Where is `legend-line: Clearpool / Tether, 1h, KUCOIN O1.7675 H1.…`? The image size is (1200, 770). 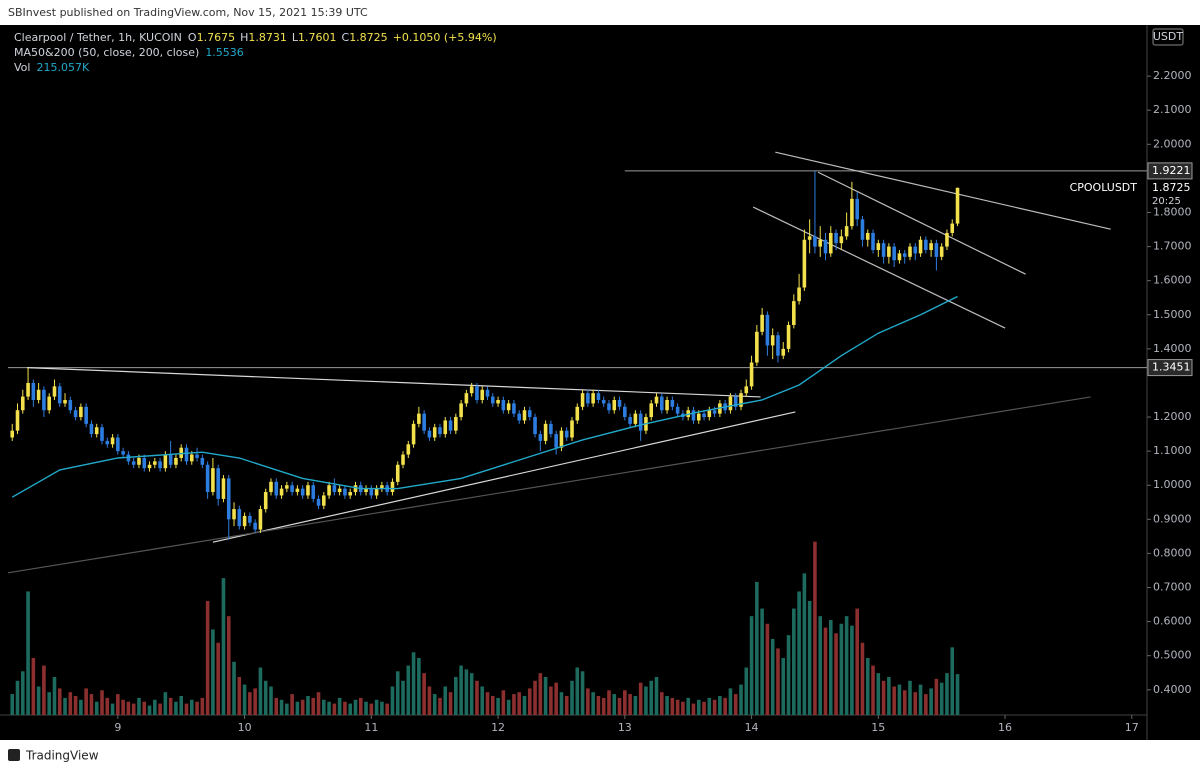 legend-line: Clearpool / Tether, 1h, KUCOIN O1.7675 H1.… is located at coordinates (255, 37).